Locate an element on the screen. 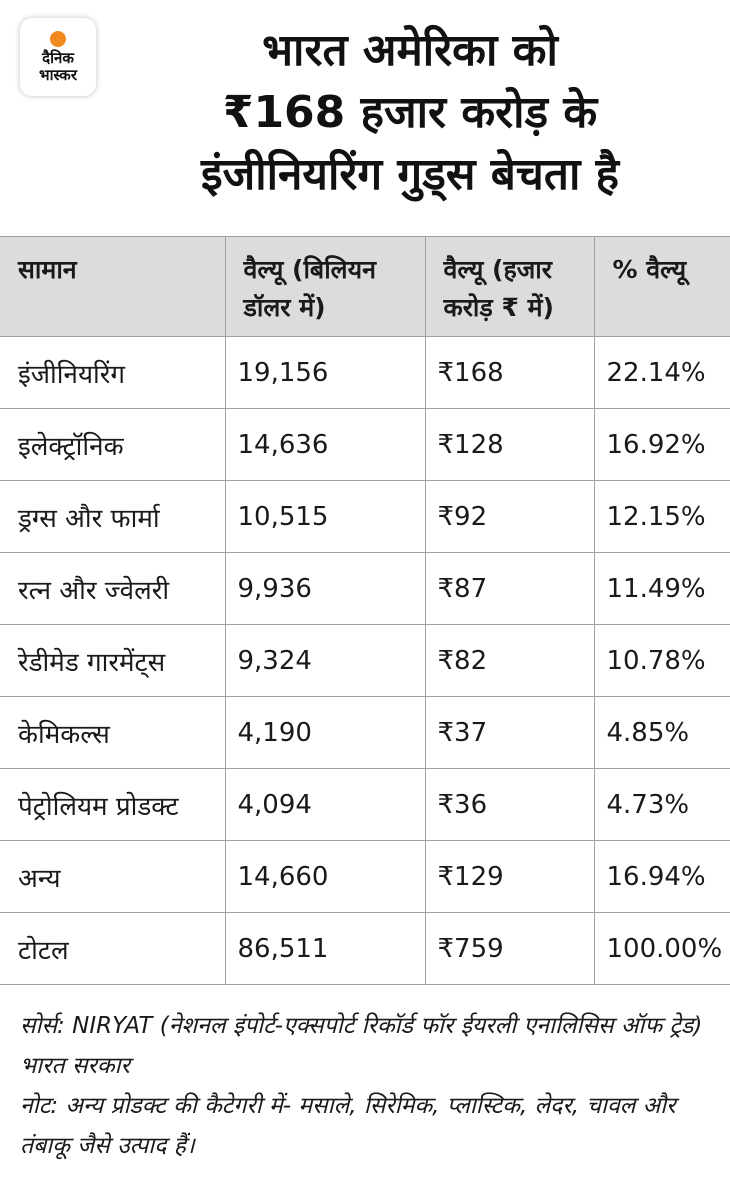 Image resolution: width=730 pixels, height=1186 pixels. title-line-3: इंजीनियरिंग गुड्स बेचता है is located at coordinates (410, 174).